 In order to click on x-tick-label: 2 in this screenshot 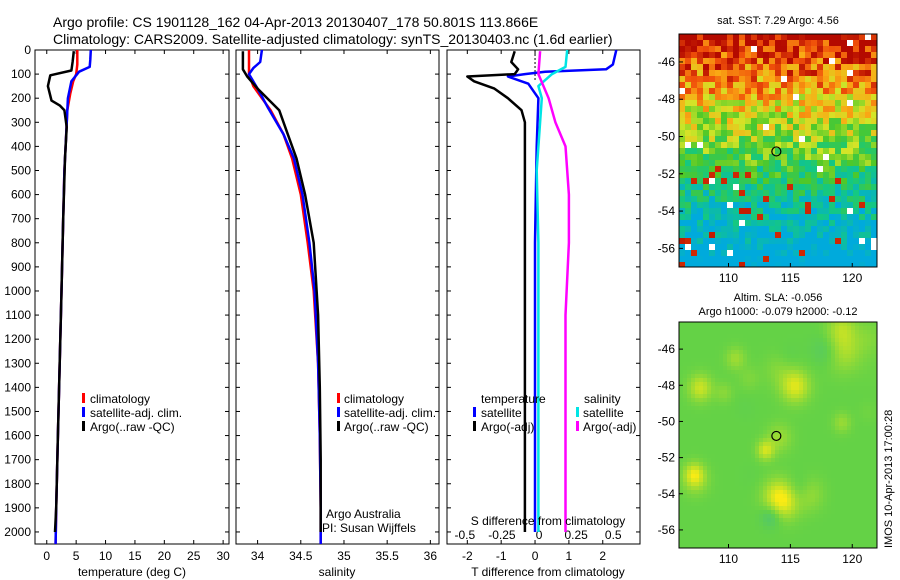, I will do `click(602, 556)`.